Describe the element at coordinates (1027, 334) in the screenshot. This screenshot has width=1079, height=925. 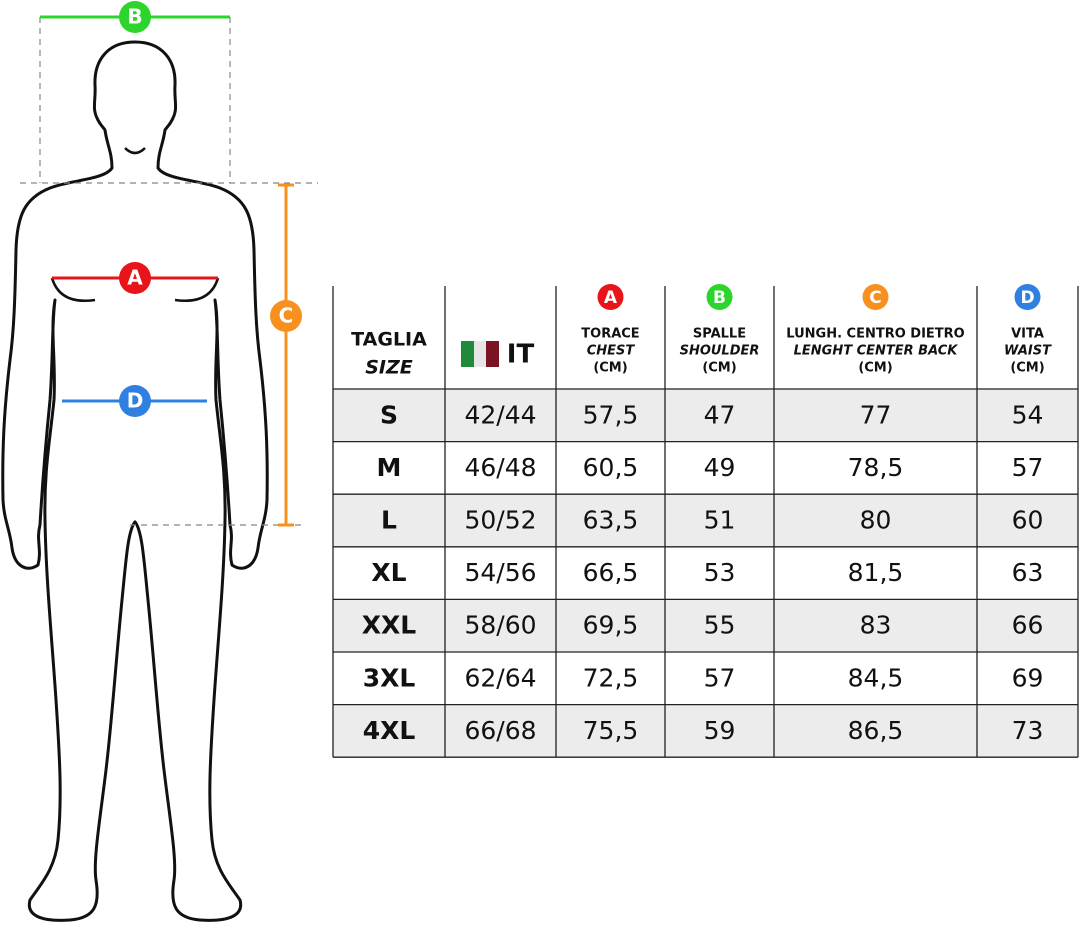
I see `header-title: VITA` at that location.